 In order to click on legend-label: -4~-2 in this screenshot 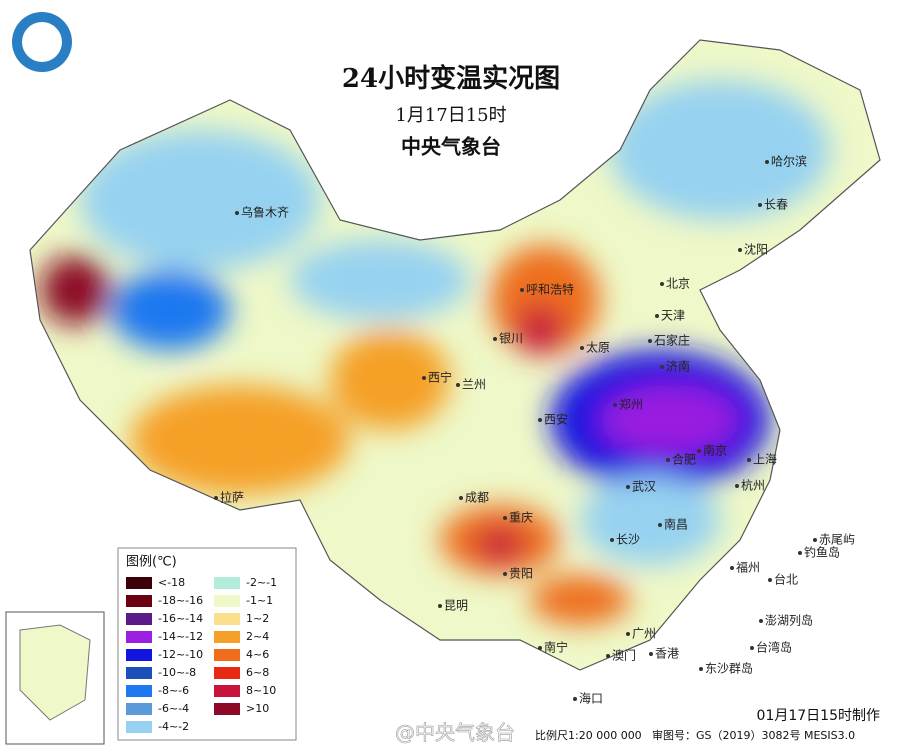, I will do `click(173, 726)`.